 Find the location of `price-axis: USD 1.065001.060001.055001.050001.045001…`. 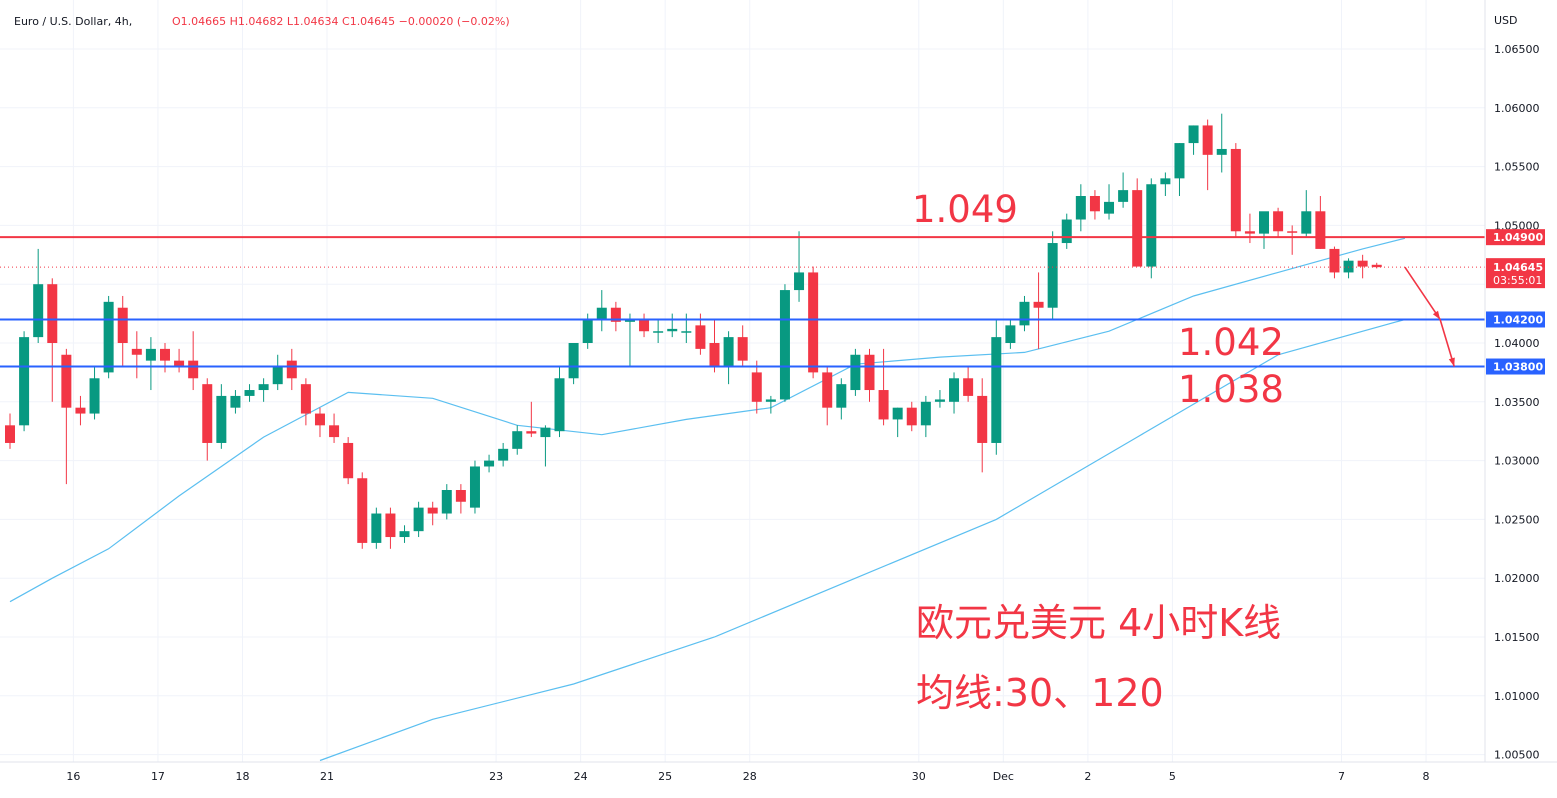

price-axis: USD 1.065001.060001.055001.050001.045001… is located at coordinates (1517, 388).